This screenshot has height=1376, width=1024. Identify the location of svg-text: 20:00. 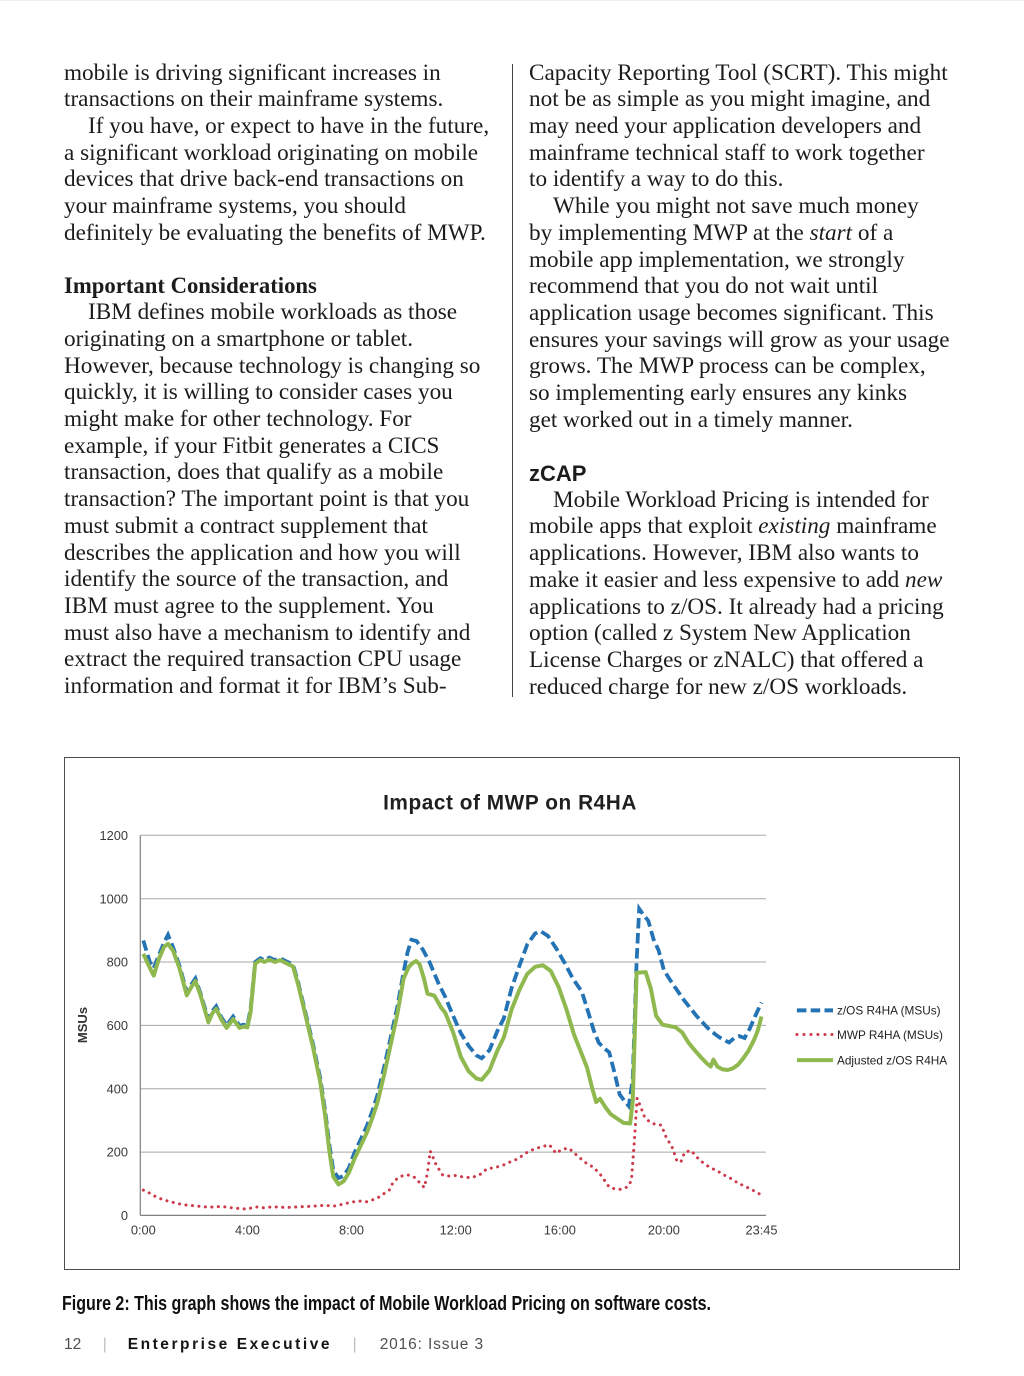
(664, 1230).